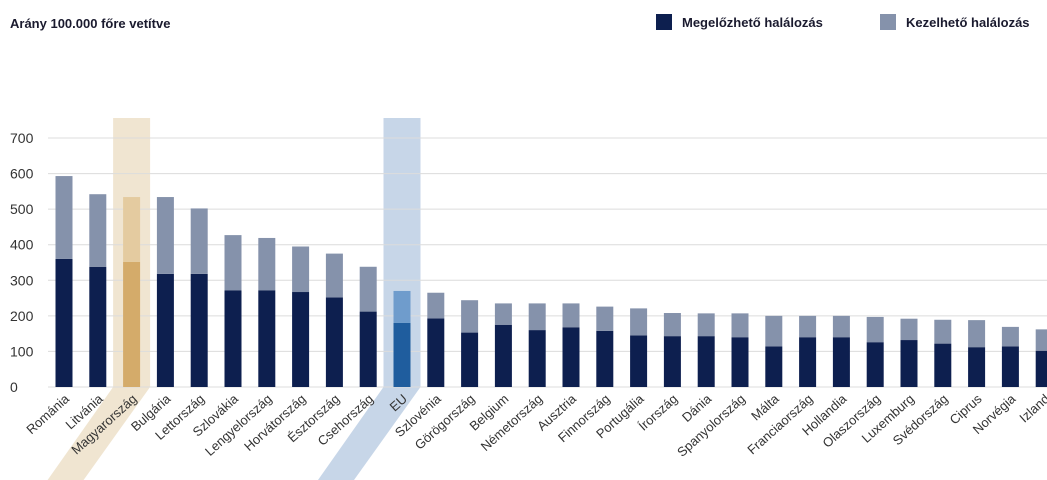  What do you see at coordinates (14, 387) in the screenshot?
I see `y-tick-label-0: 0` at bounding box center [14, 387].